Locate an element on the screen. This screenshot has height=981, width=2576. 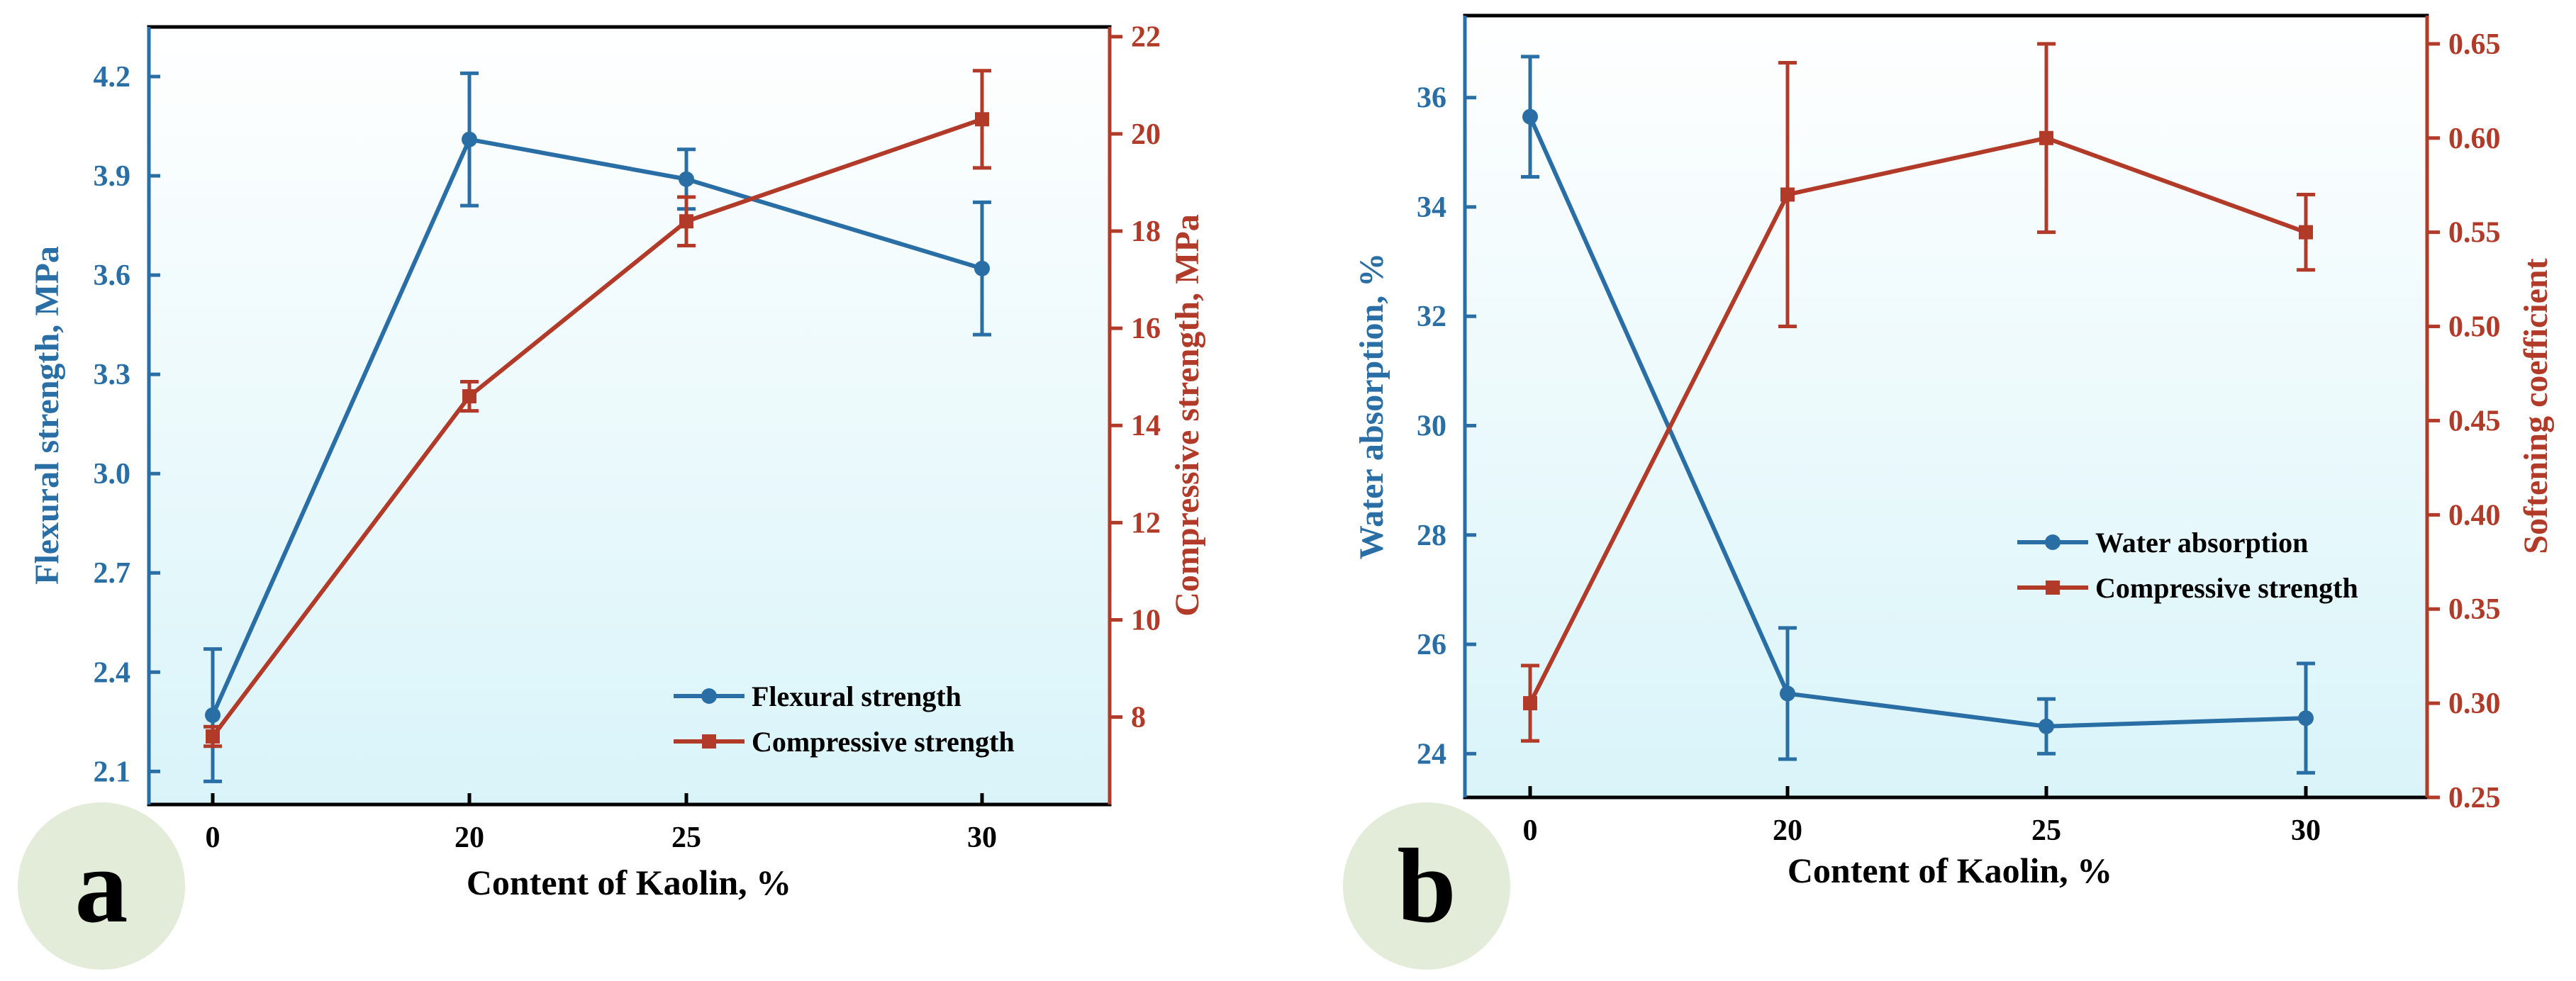
left-tick-label: 2.7 is located at coordinates (112, 573).